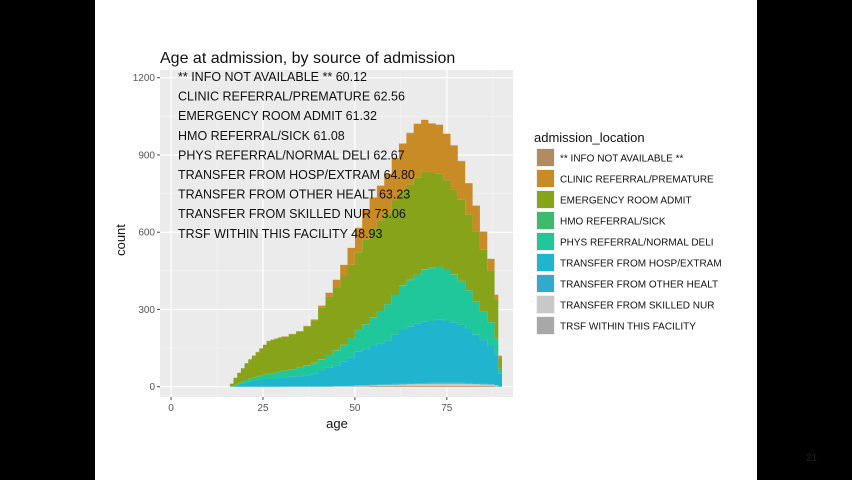 This screenshot has width=852, height=480. What do you see at coordinates (263, 408) in the screenshot?
I see `x-tick-label: 25` at bounding box center [263, 408].